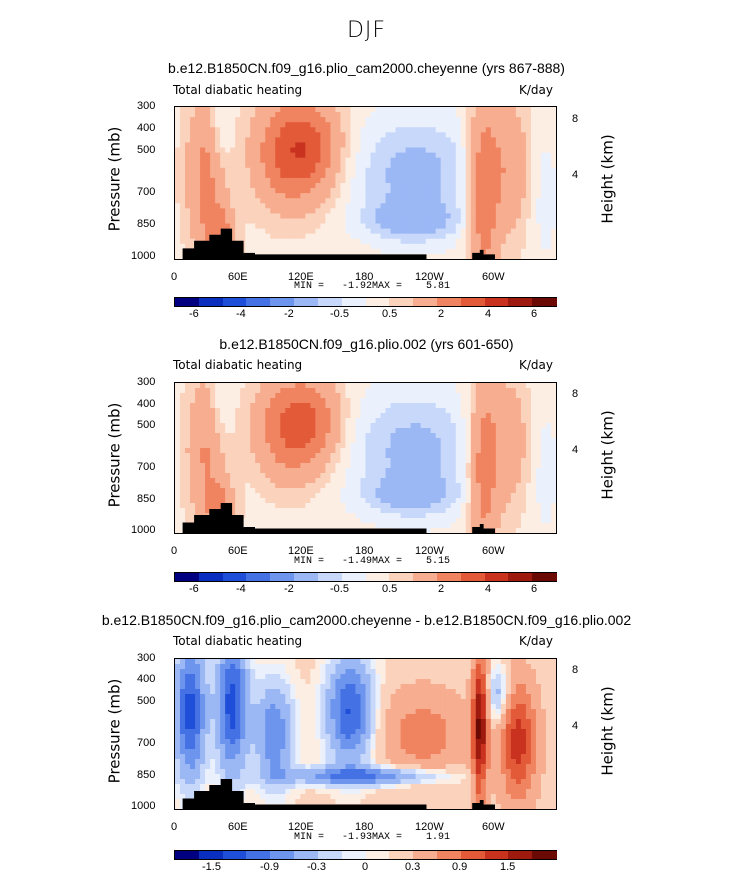  I want to click on colorbar-2-swatch, so click(401, 577).